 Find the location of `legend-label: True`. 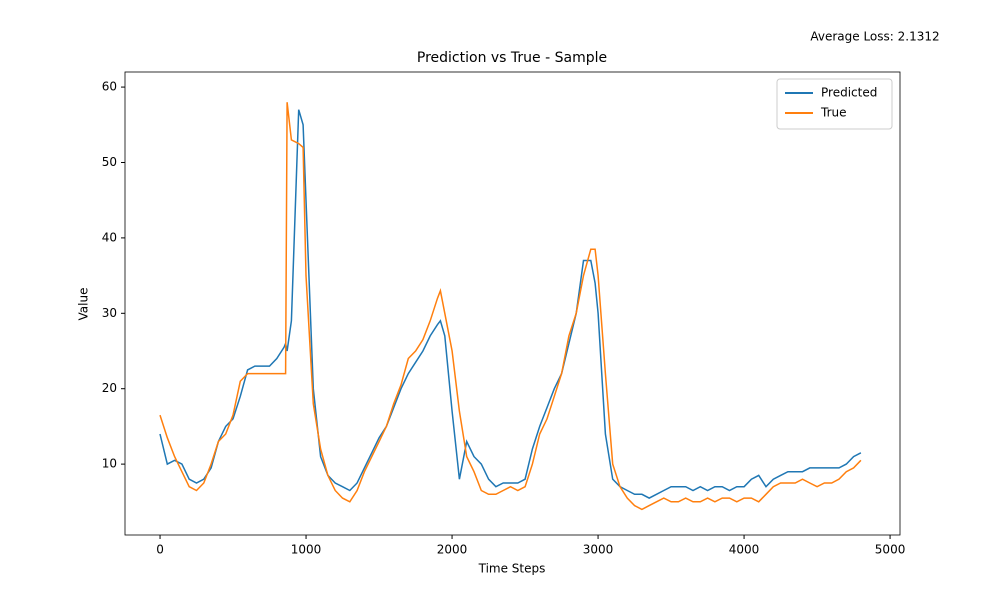

legend-label: True is located at coordinates (833, 113).